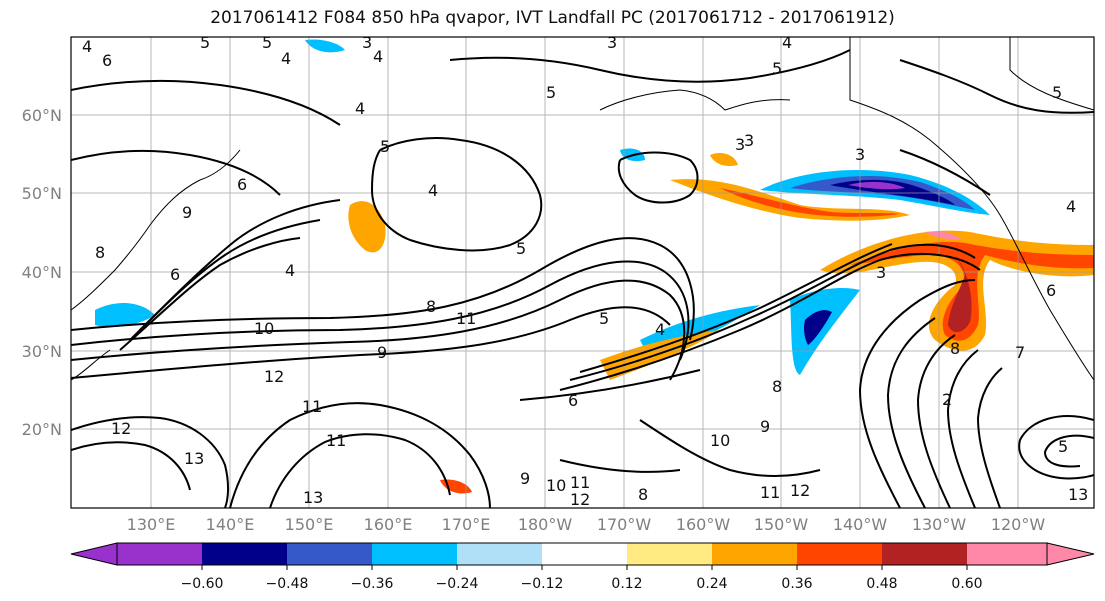  Describe the element at coordinates (230, 524) in the screenshot. I see `lon-label: 140°E` at that location.